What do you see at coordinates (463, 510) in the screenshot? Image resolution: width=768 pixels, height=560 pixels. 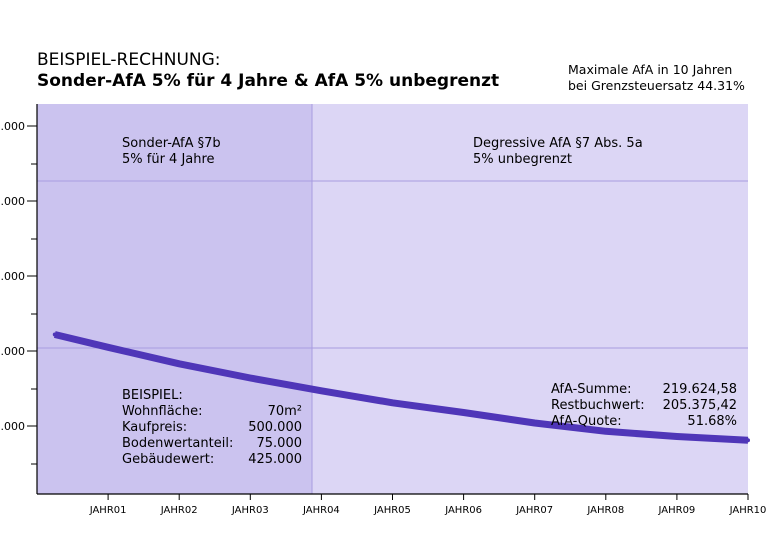 I see `x-tick-label: JAHR06` at bounding box center [463, 510].